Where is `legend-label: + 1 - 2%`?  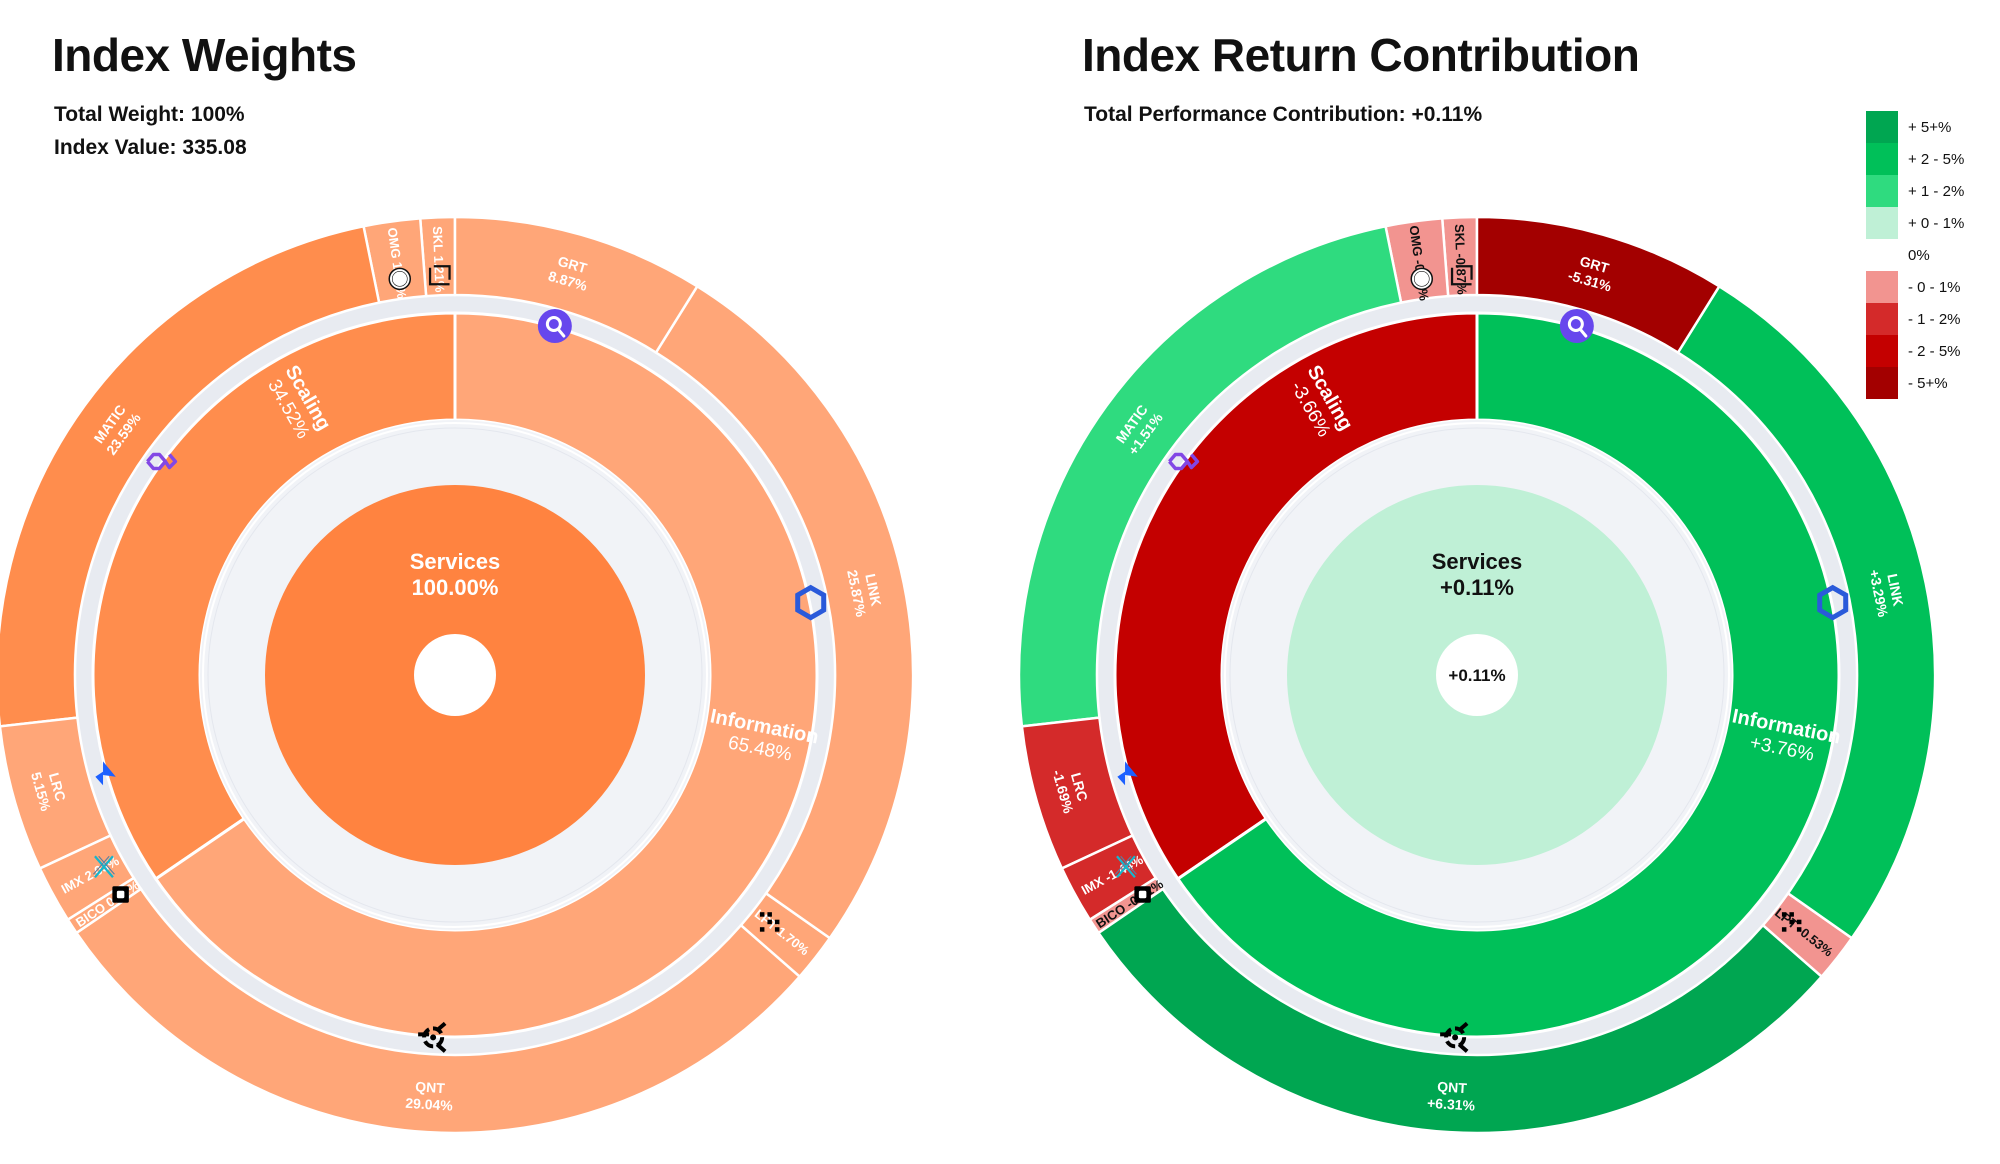
legend-label: + 1 - 2% is located at coordinates (1936, 191).